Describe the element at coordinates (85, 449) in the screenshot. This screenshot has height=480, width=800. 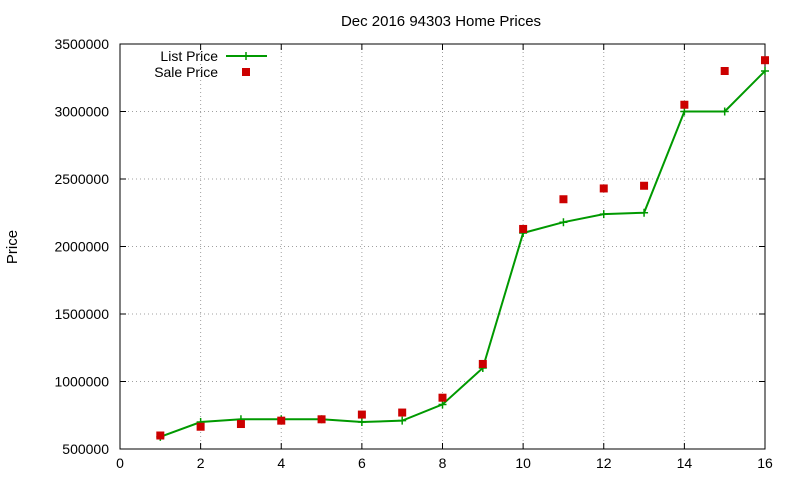
I see `y-tick-label: 500000` at that location.